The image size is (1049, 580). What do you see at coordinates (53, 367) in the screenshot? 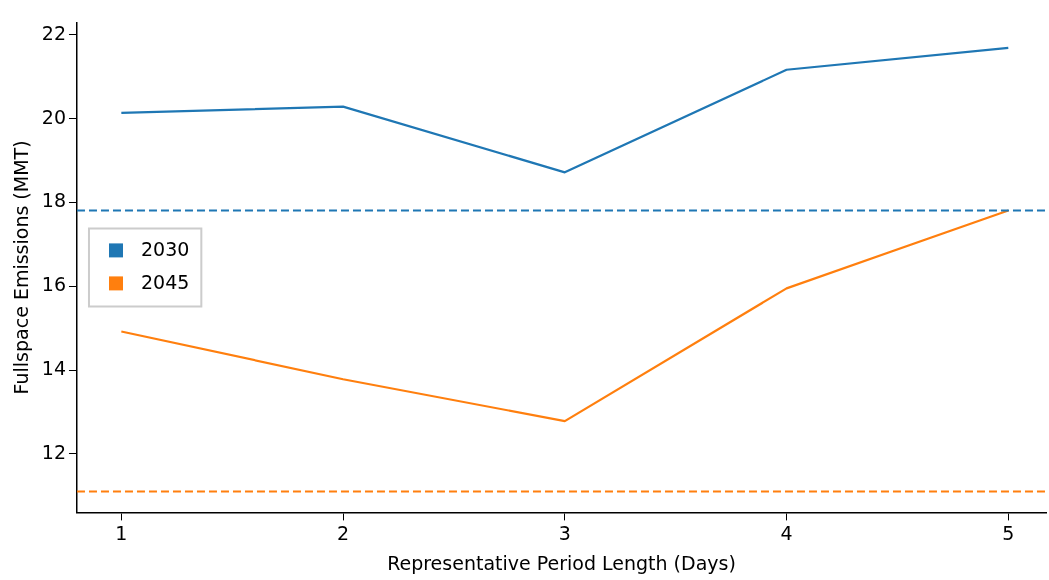
I see `y-tick-label: 14` at bounding box center [53, 367].